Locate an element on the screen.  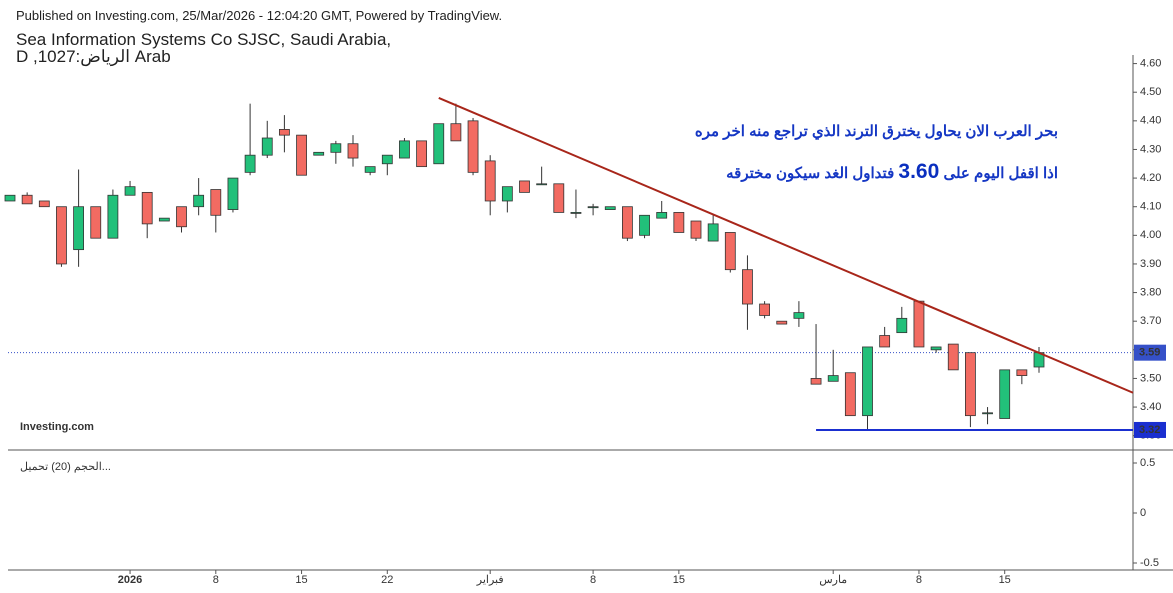
x-tick-label: فبراير is located at coordinates (490, 580).